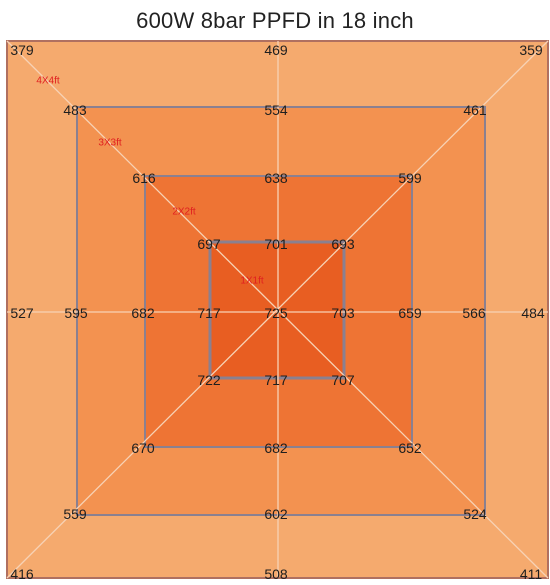  What do you see at coordinates (252, 281) in the screenshot?
I see `zone-label-1x1: 1X1ft` at bounding box center [252, 281].